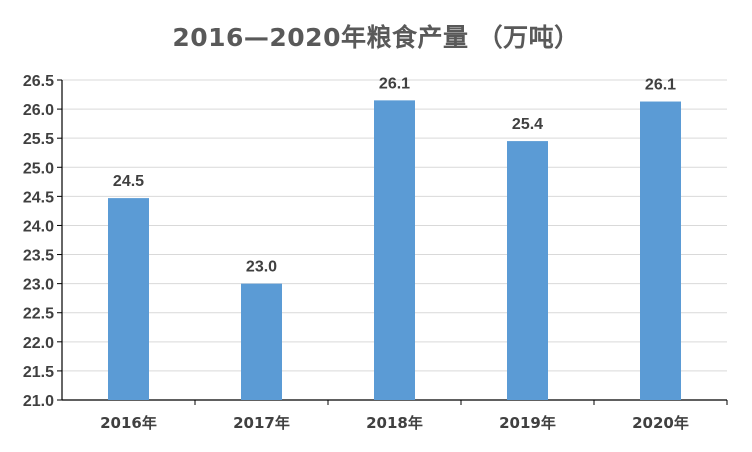 The image size is (752, 452). What do you see at coordinates (38, 401) in the screenshot?
I see `y-tick-label: 21.0` at bounding box center [38, 401].